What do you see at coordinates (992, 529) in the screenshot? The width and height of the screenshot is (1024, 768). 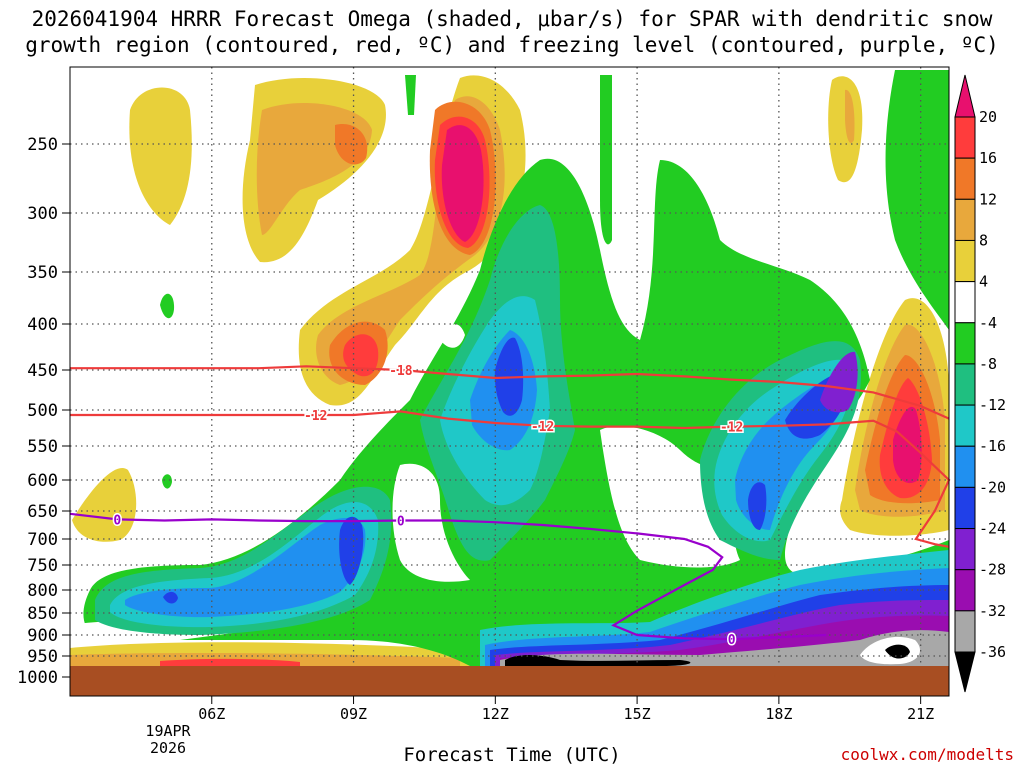 I see `colorbar-label: -24` at bounding box center [992, 529].